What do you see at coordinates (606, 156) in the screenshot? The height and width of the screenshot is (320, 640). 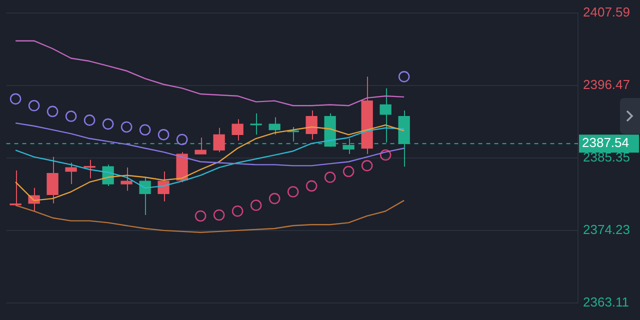 I see `y-tick-label: 2385.35` at bounding box center [606, 156].